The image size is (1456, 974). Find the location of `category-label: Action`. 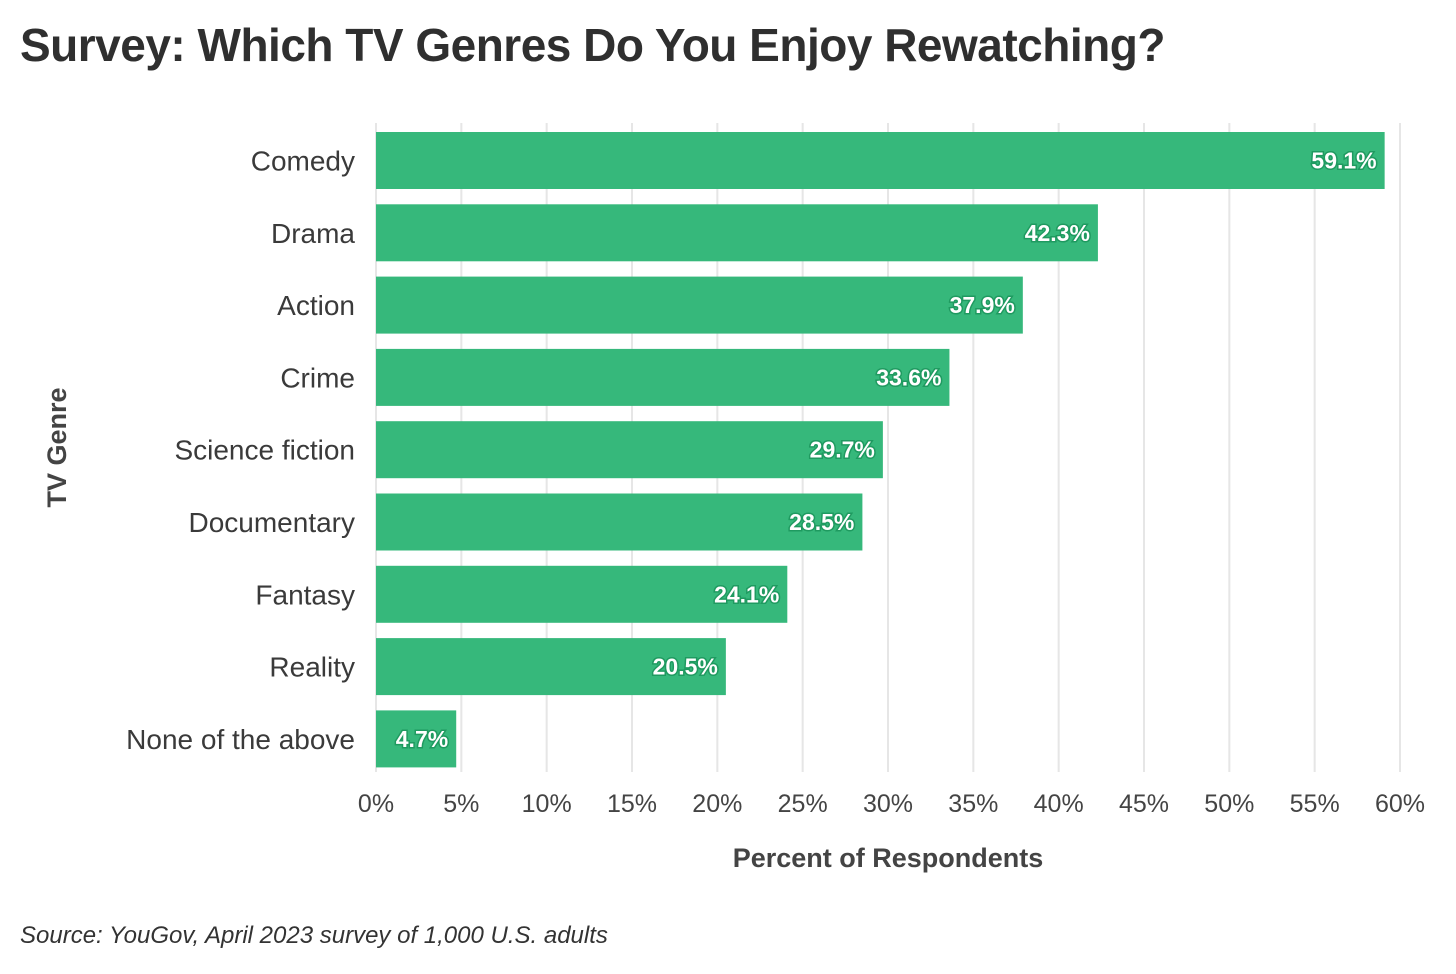

category-label: Action is located at coordinates (316, 305).